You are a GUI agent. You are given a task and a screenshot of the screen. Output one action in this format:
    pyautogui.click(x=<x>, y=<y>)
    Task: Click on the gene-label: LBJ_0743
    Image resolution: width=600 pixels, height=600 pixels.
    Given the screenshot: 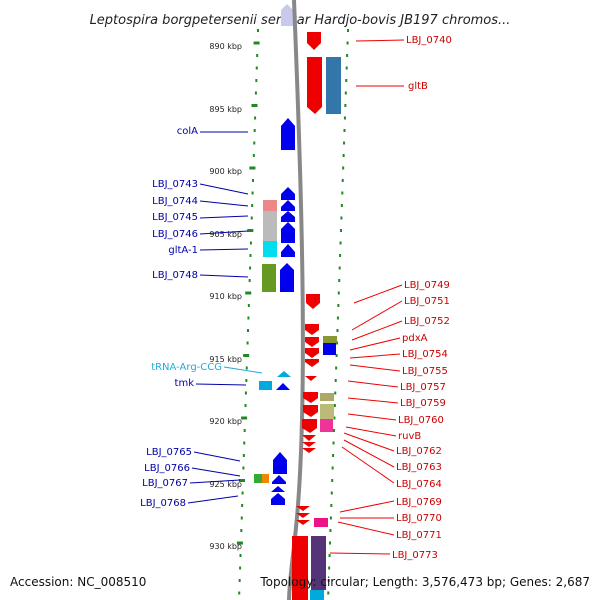 What is the action you would take?
    pyautogui.click(x=175, y=184)
    